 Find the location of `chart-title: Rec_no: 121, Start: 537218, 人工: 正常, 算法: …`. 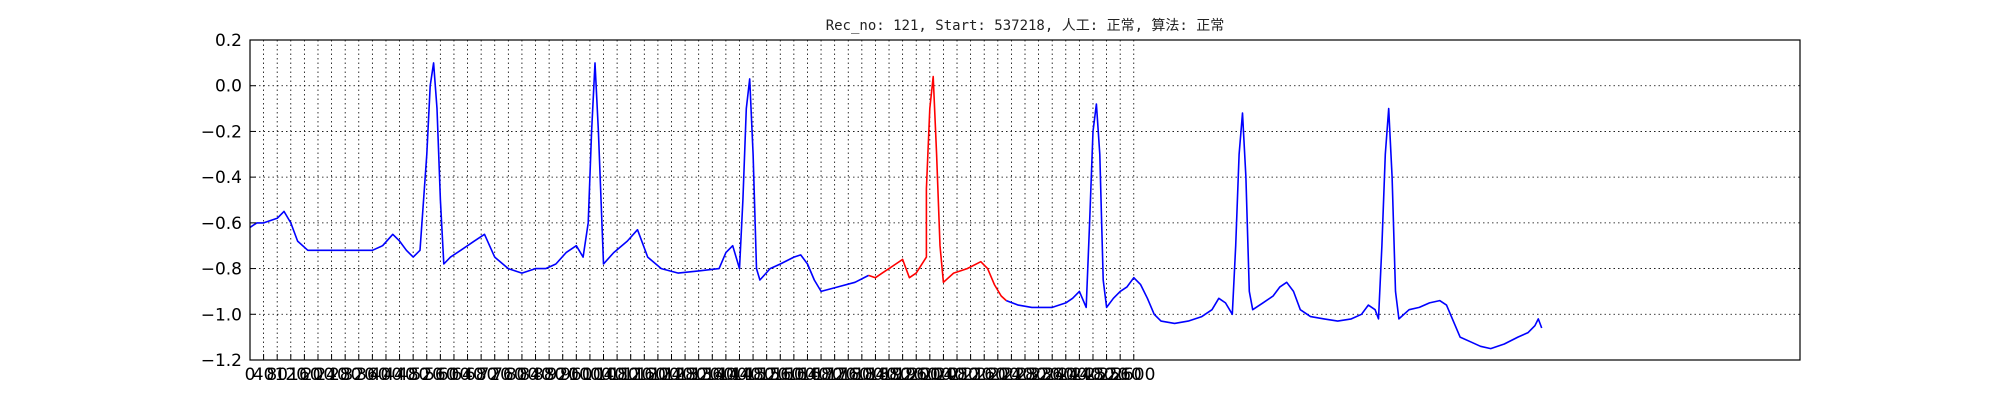

chart-title: Rec_no: 121, Start: 537218, 人工: 正常, 算法: … is located at coordinates (1025, 26).